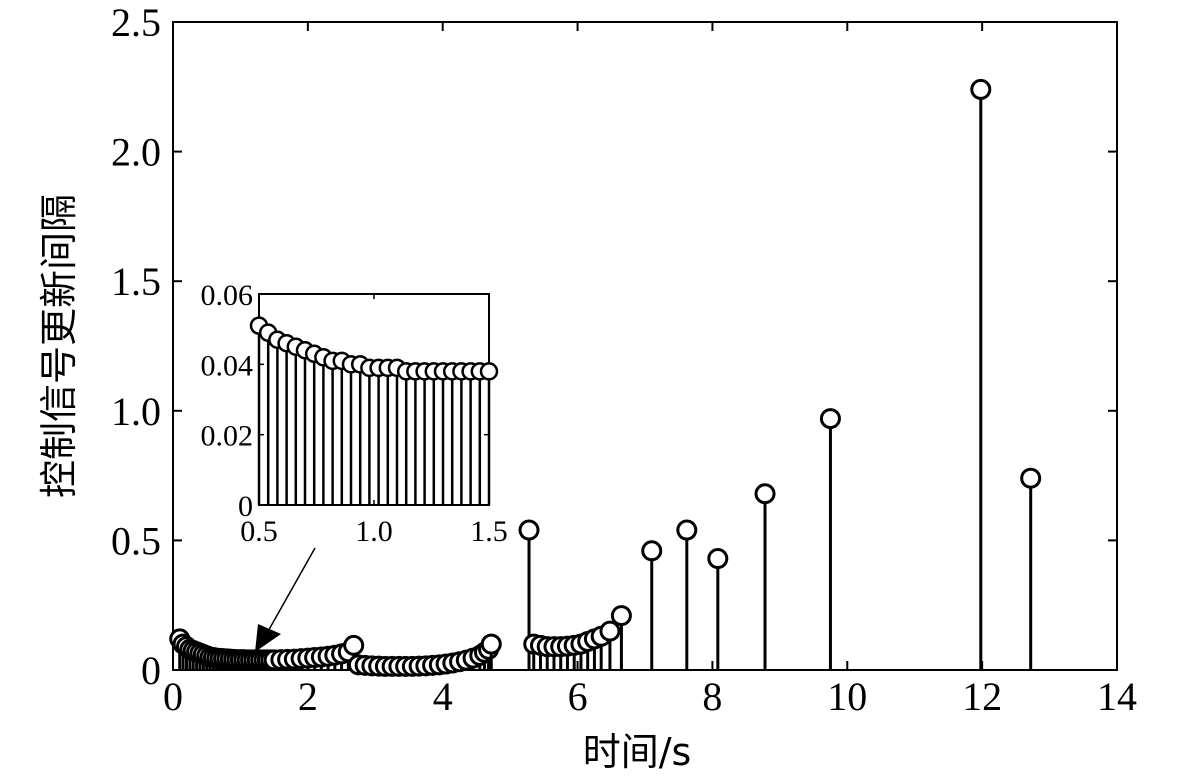 This screenshot has width=1181, height=783. I want to click on inset-x-tick-label: 0.5, so click(259, 531).